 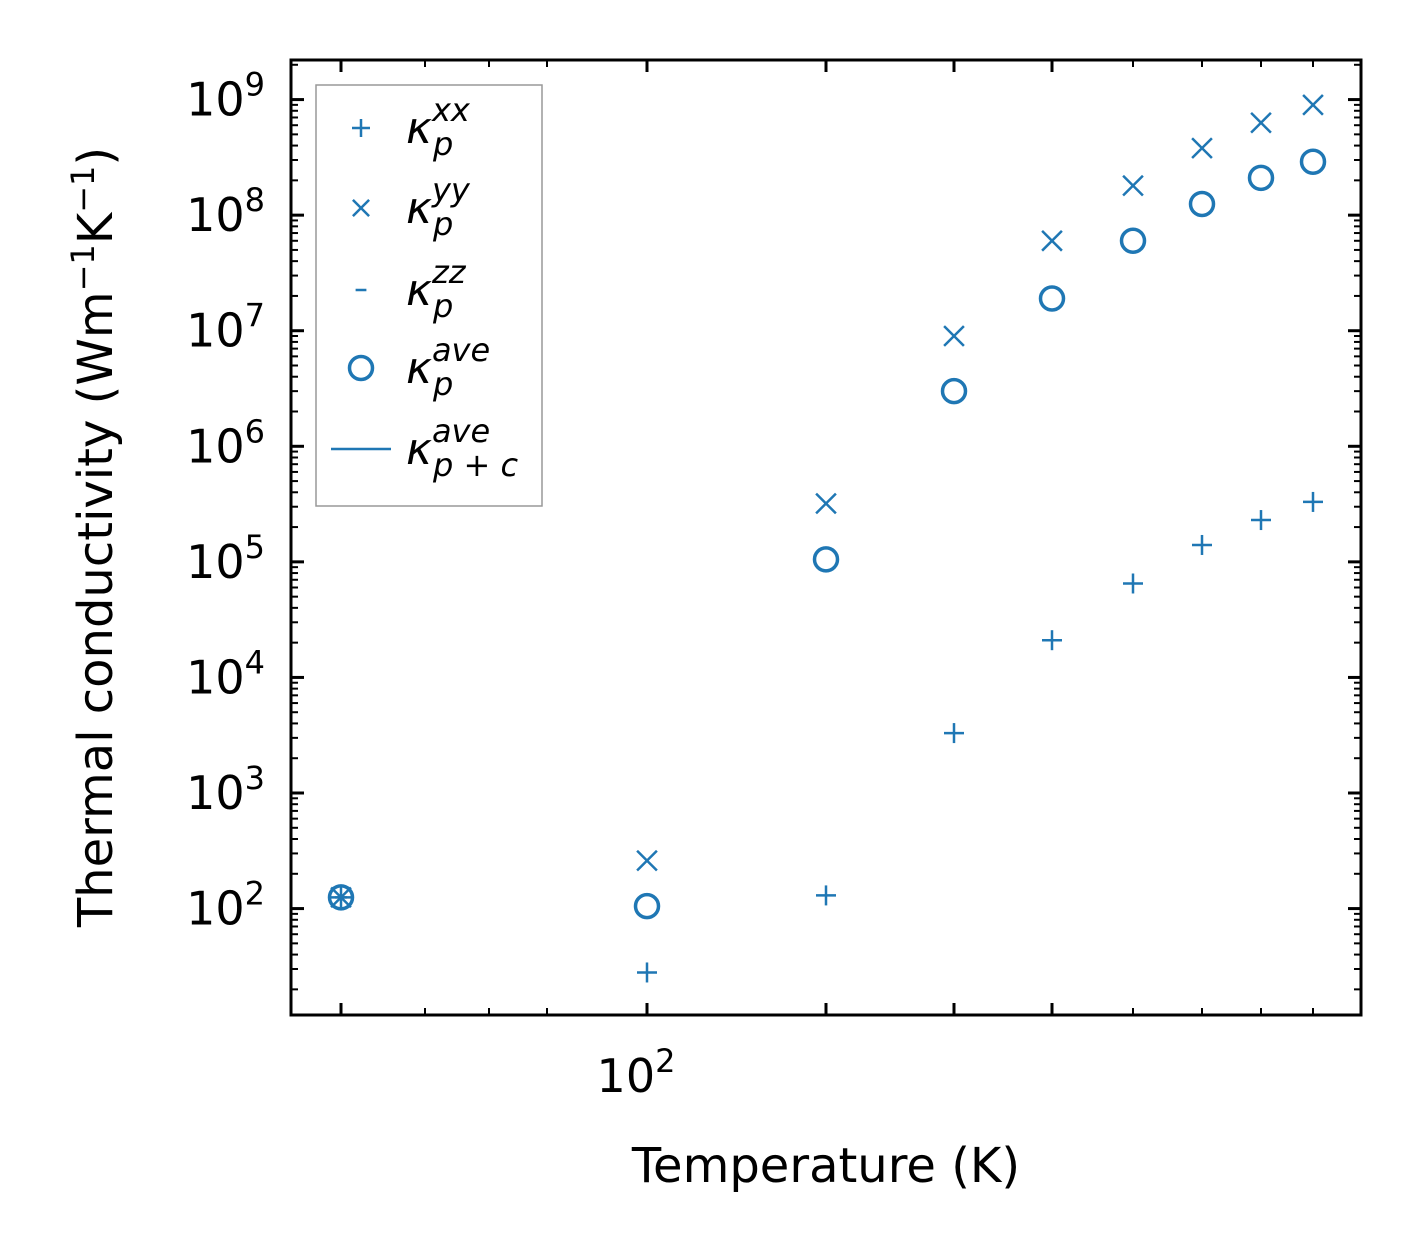 What do you see at coordinates (225, 905) in the screenshot?
I see `y-tick-label: 10²` at bounding box center [225, 905].